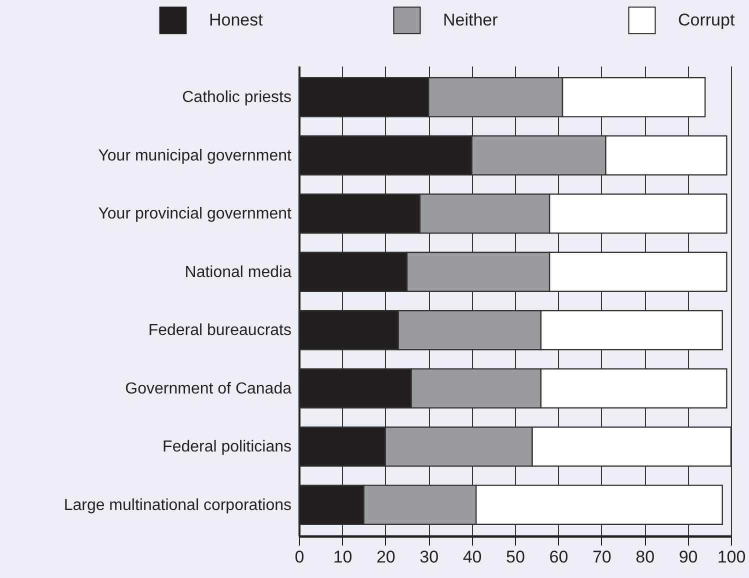  Describe the element at coordinates (602, 557) in the screenshot. I see `x-tick-label: 70` at that location.